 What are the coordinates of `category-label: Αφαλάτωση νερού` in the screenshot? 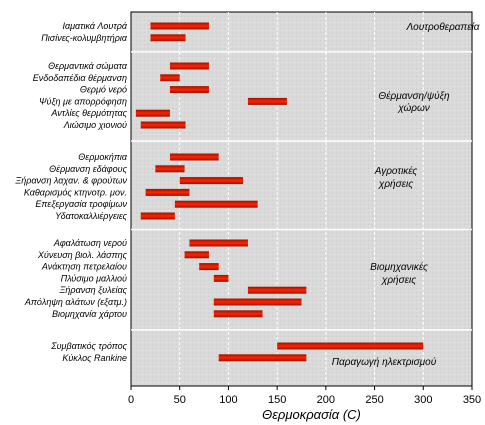 It's located at (90, 243).